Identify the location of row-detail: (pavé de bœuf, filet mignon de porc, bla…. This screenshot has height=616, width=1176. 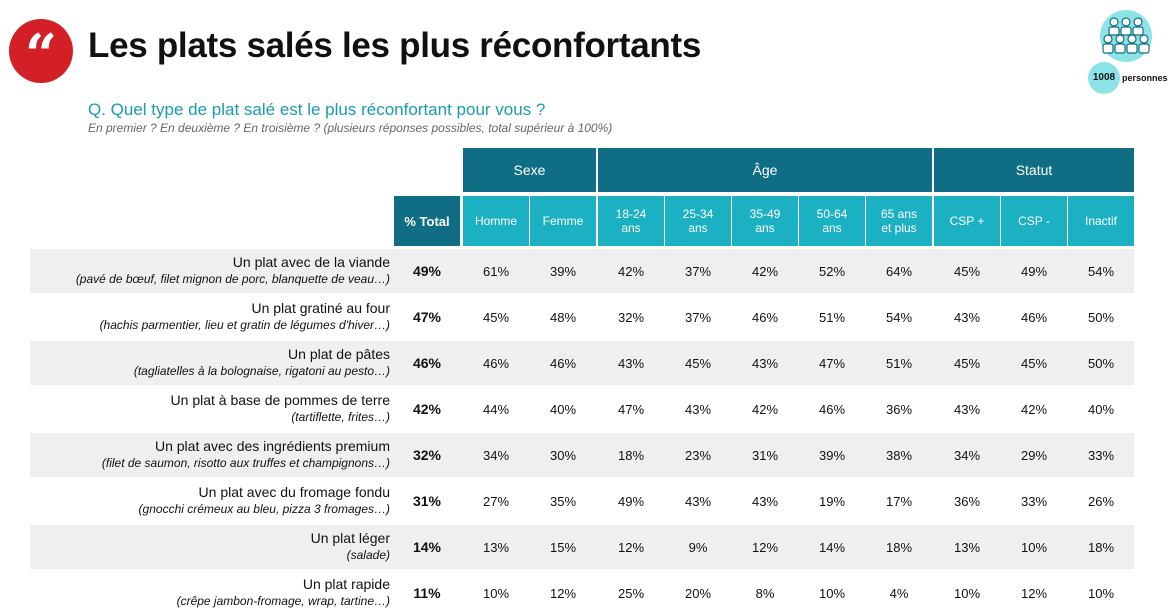
(232, 279).